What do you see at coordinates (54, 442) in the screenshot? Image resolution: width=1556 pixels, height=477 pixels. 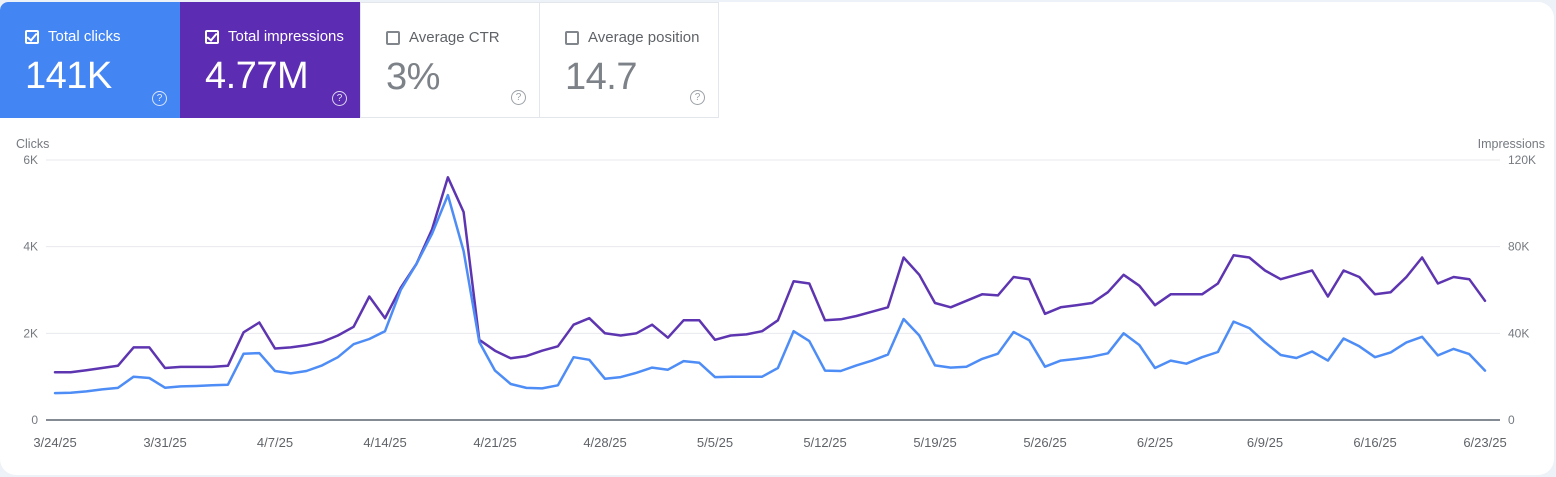 I see `x-axis-tick: 3/24/25` at bounding box center [54, 442].